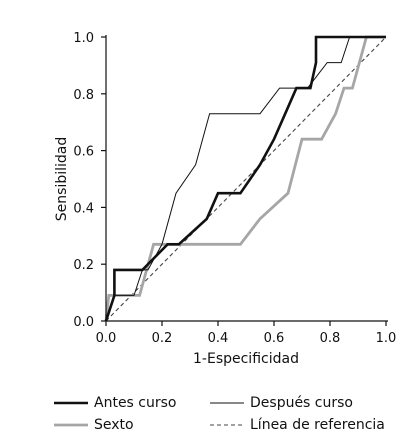  What do you see at coordinates (301, 403) in the screenshot?
I see `legend-label-despues-curso: Después curso` at bounding box center [301, 403].